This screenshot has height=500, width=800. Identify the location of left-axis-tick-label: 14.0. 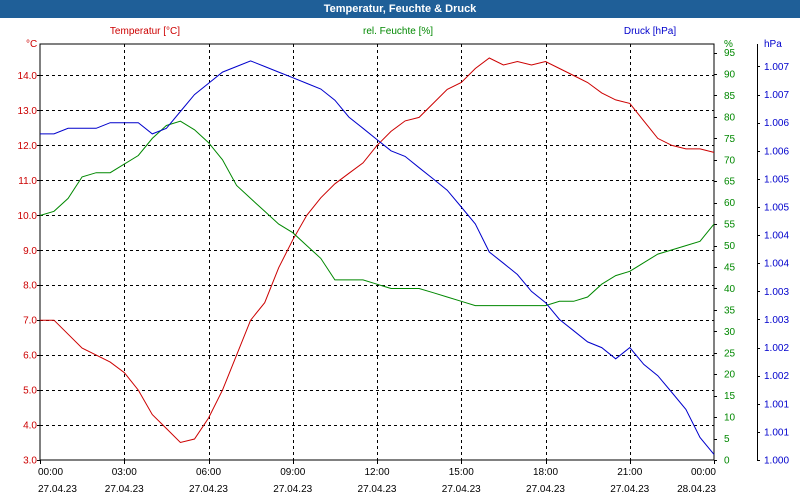
(28, 76).